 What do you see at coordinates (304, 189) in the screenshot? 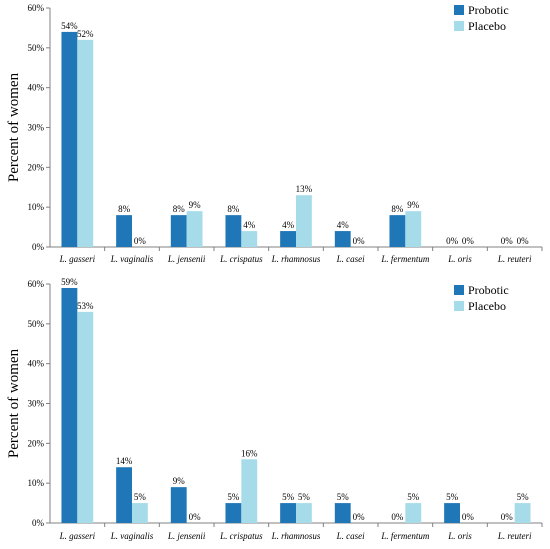
I see `data-label: 13%` at bounding box center [304, 189].